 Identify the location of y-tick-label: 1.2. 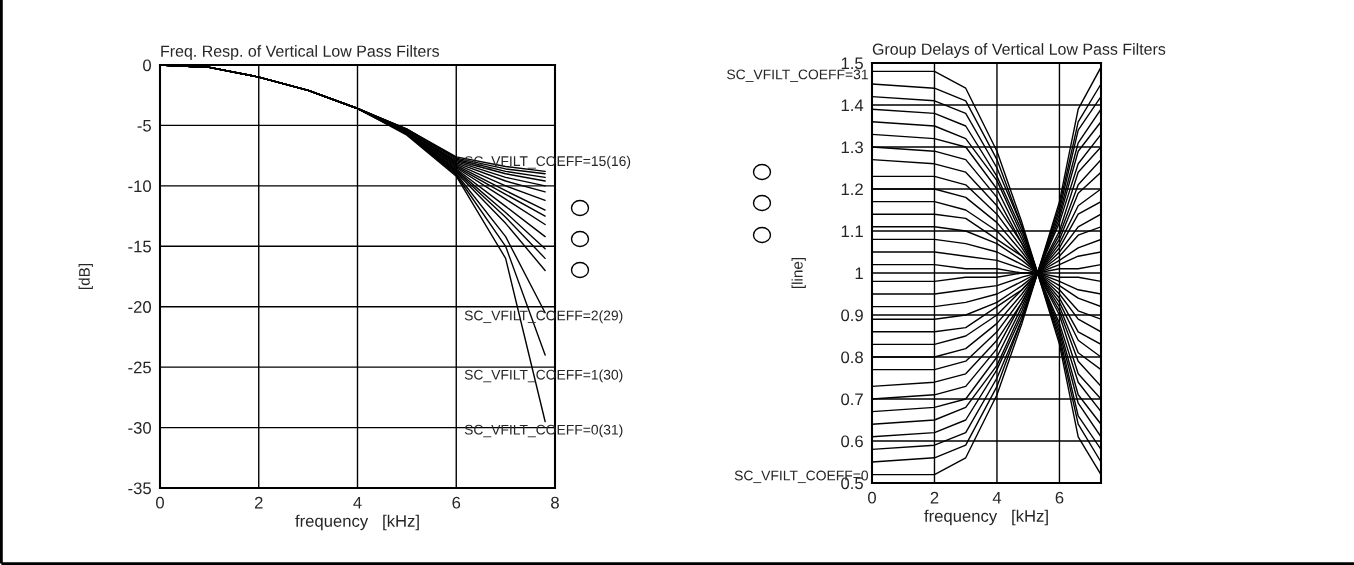
(852, 189).